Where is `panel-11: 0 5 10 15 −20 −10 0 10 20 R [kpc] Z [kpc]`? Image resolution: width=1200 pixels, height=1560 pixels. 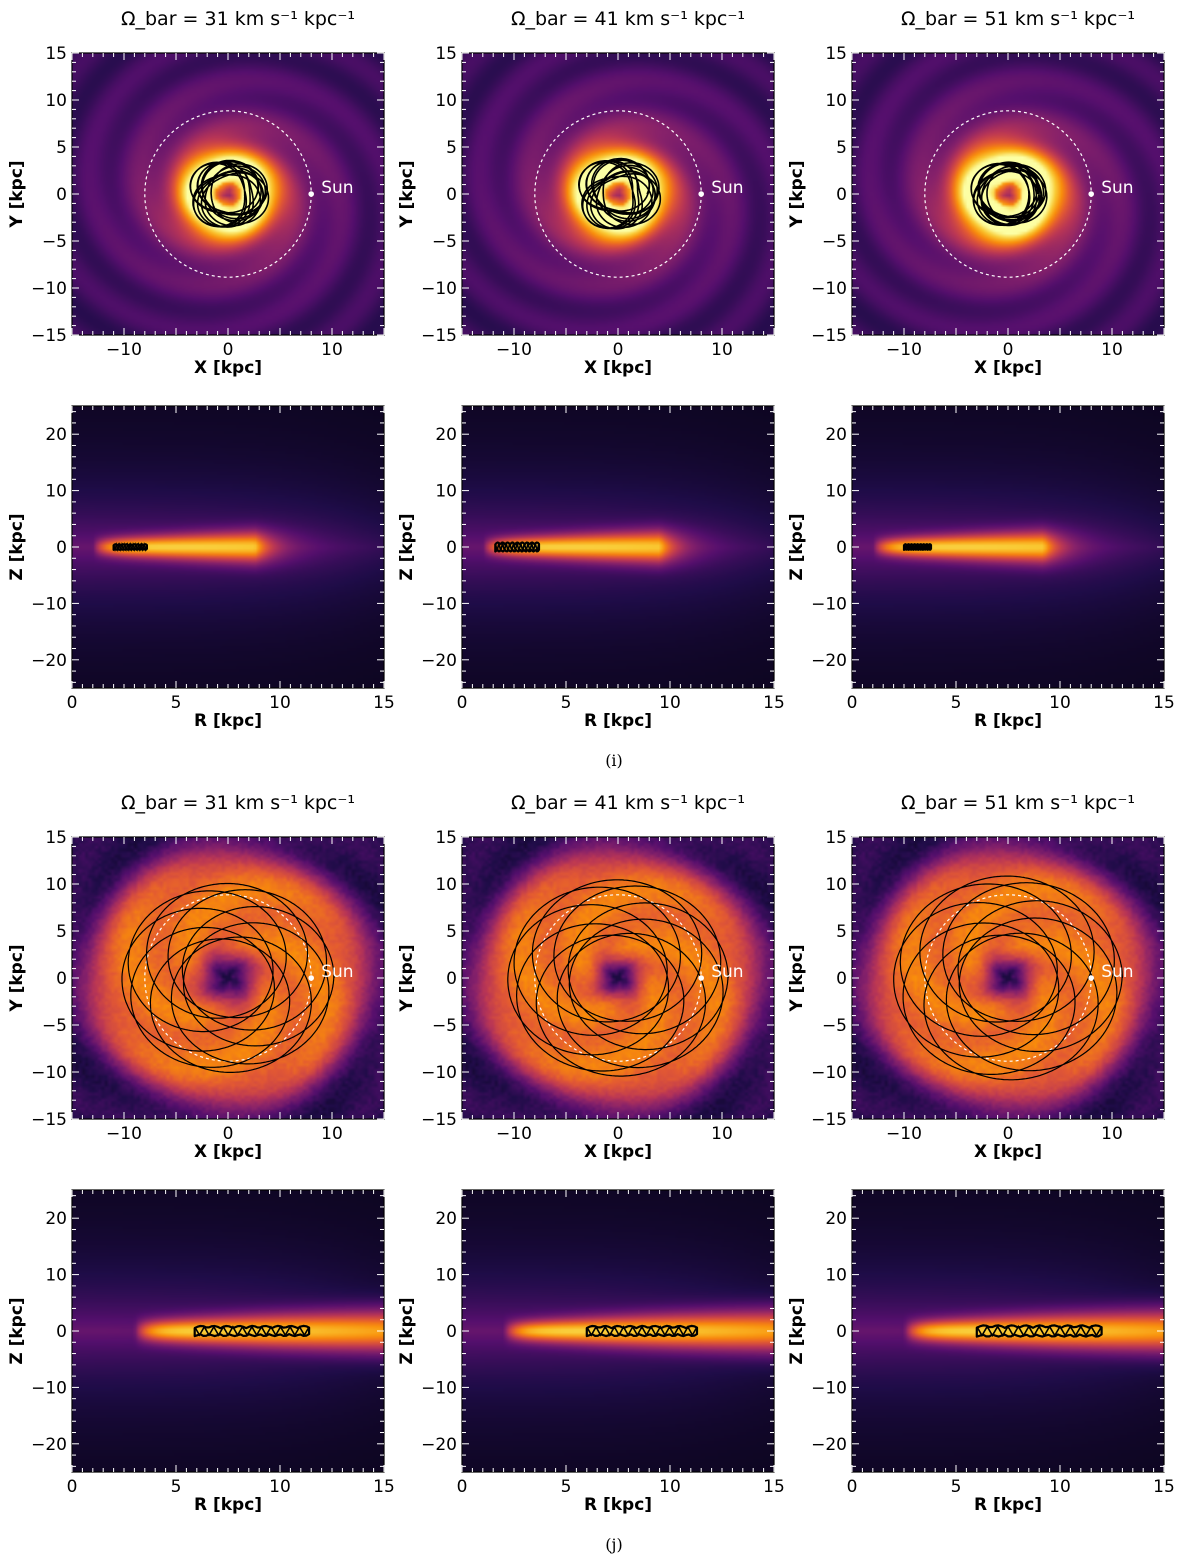
panel-11: 0 5 10 15 −20 −10 0 10 20 R [kpc] Z [kpc] is located at coordinates (591, 1352).